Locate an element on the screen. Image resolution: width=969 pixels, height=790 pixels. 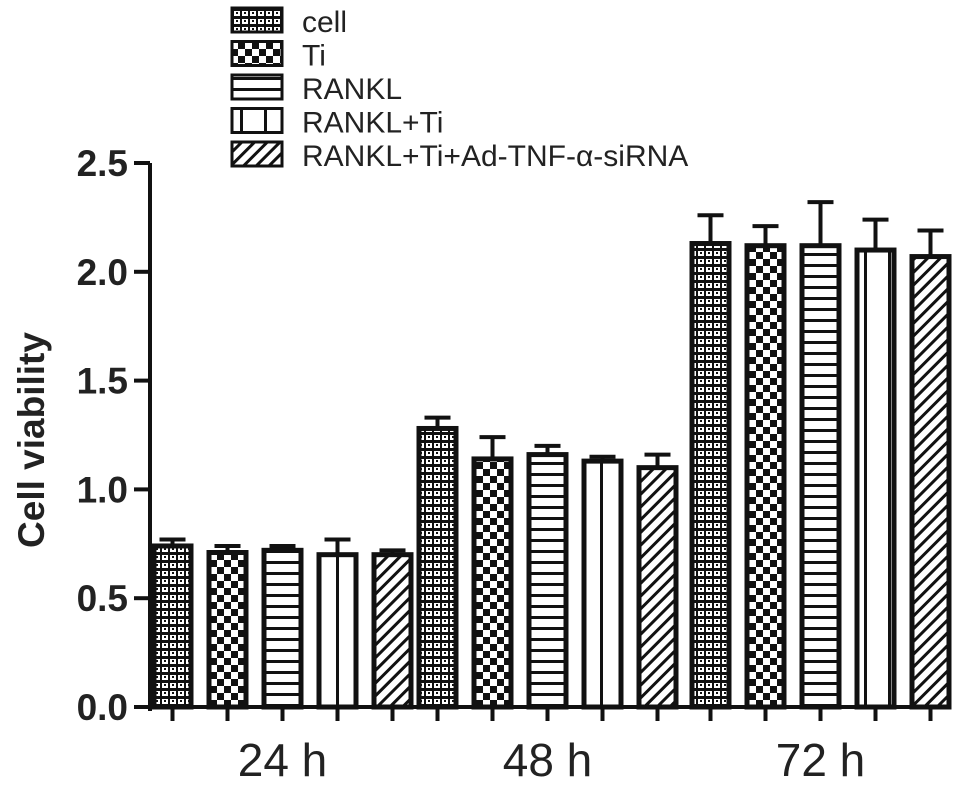
y-axis: 0.0 0.5 1.0 1.5 2.0 2.5 is located at coordinates (114, 435).